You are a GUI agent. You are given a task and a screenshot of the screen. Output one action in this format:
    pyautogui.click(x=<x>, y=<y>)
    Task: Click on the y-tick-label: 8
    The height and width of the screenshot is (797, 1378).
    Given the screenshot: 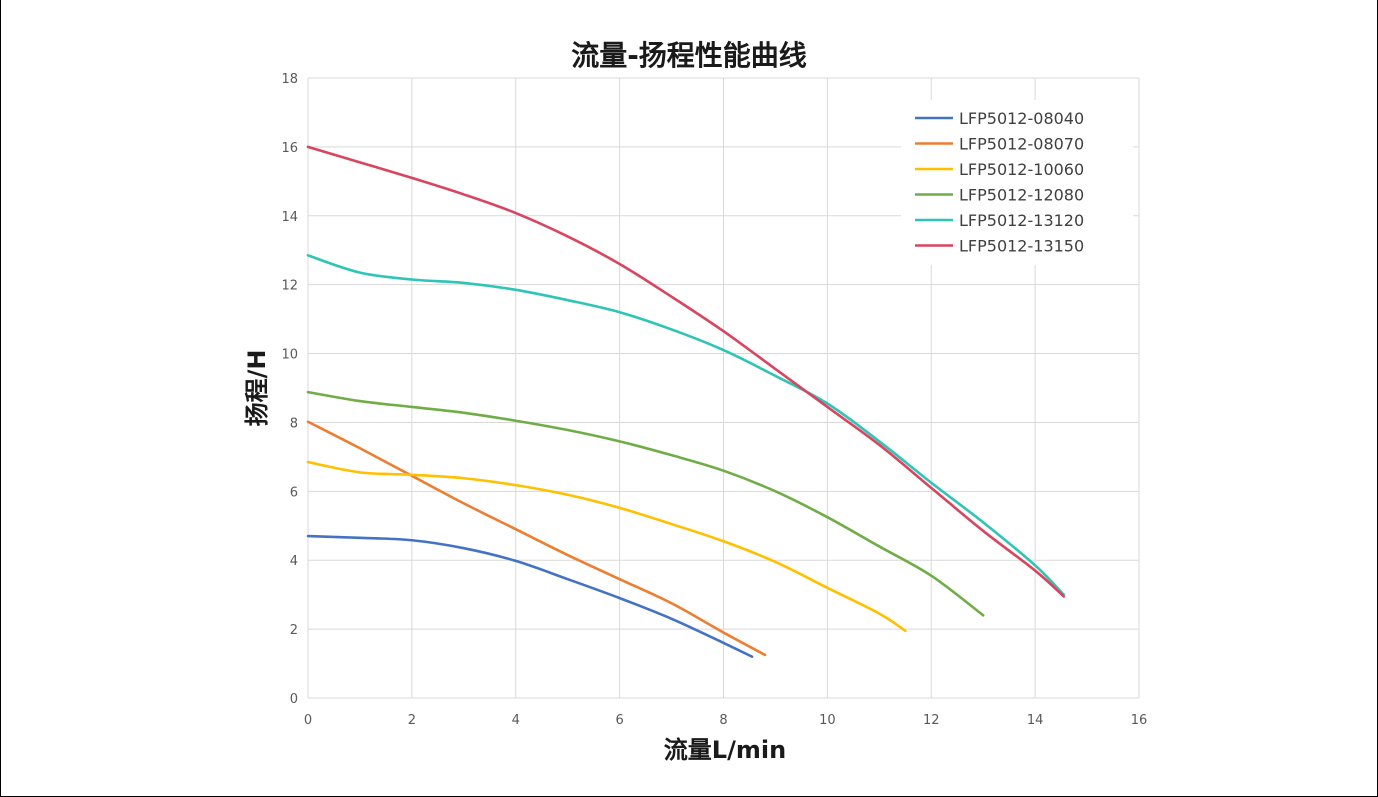 What is the action you would take?
    pyautogui.click(x=294, y=423)
    